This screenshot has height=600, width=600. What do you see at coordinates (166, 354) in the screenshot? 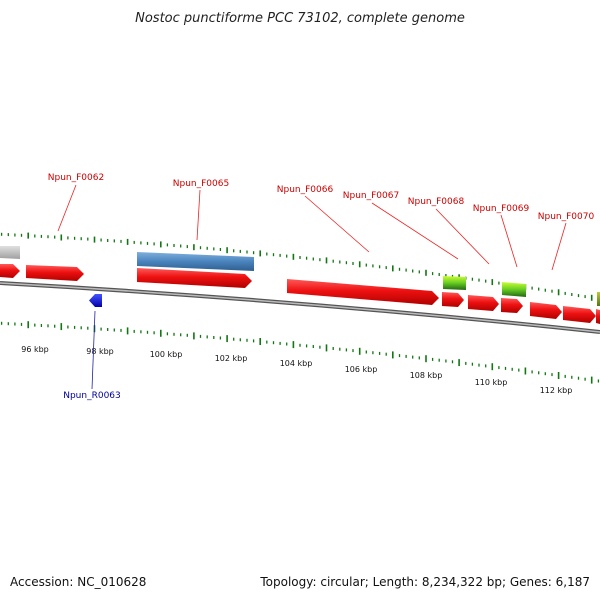
I see `scale-label: 100 kbp` at bounding box center [166, 354].